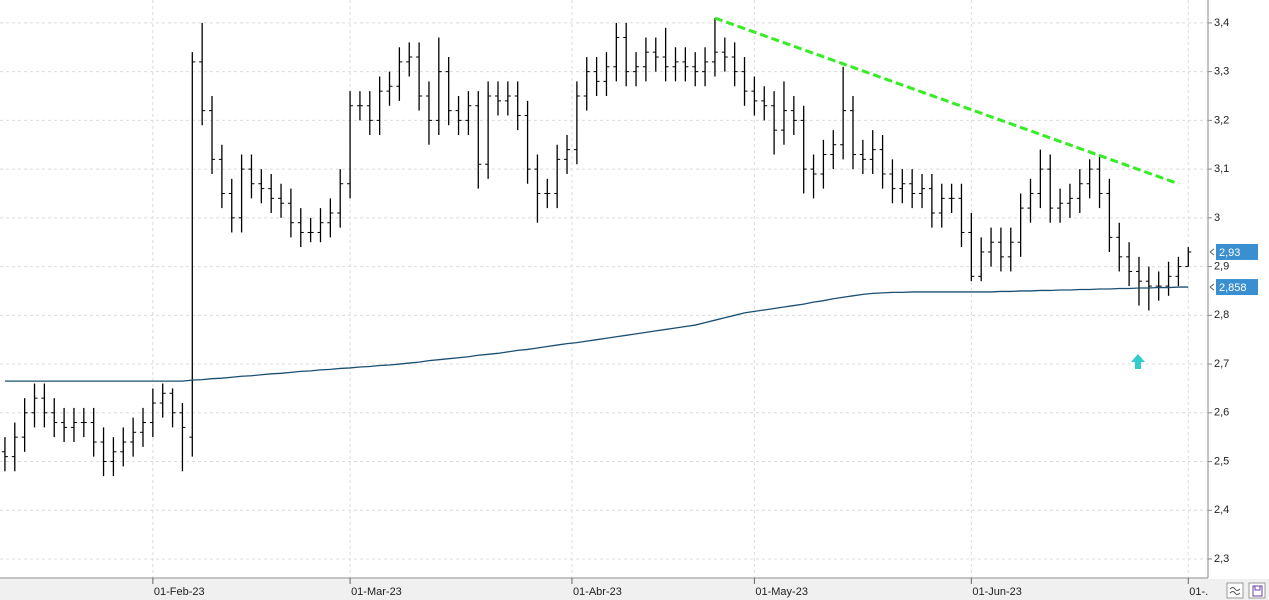  I want to click on y-tick-label: 2,8, so click(1221, 315).